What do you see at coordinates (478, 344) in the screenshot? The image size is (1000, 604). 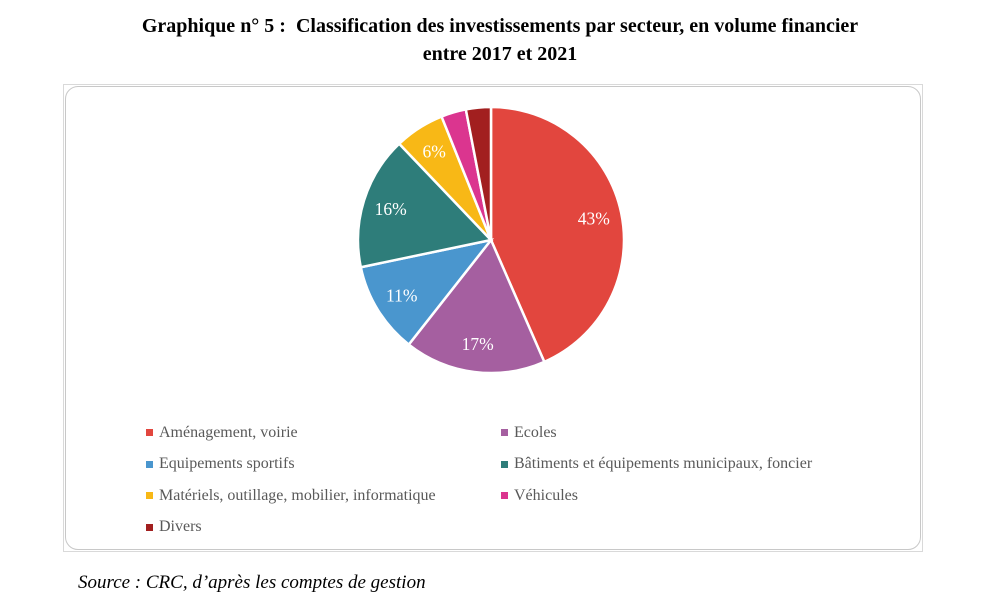 I see `pie-data-label-1: 17%` at bounding box center [478, 344].